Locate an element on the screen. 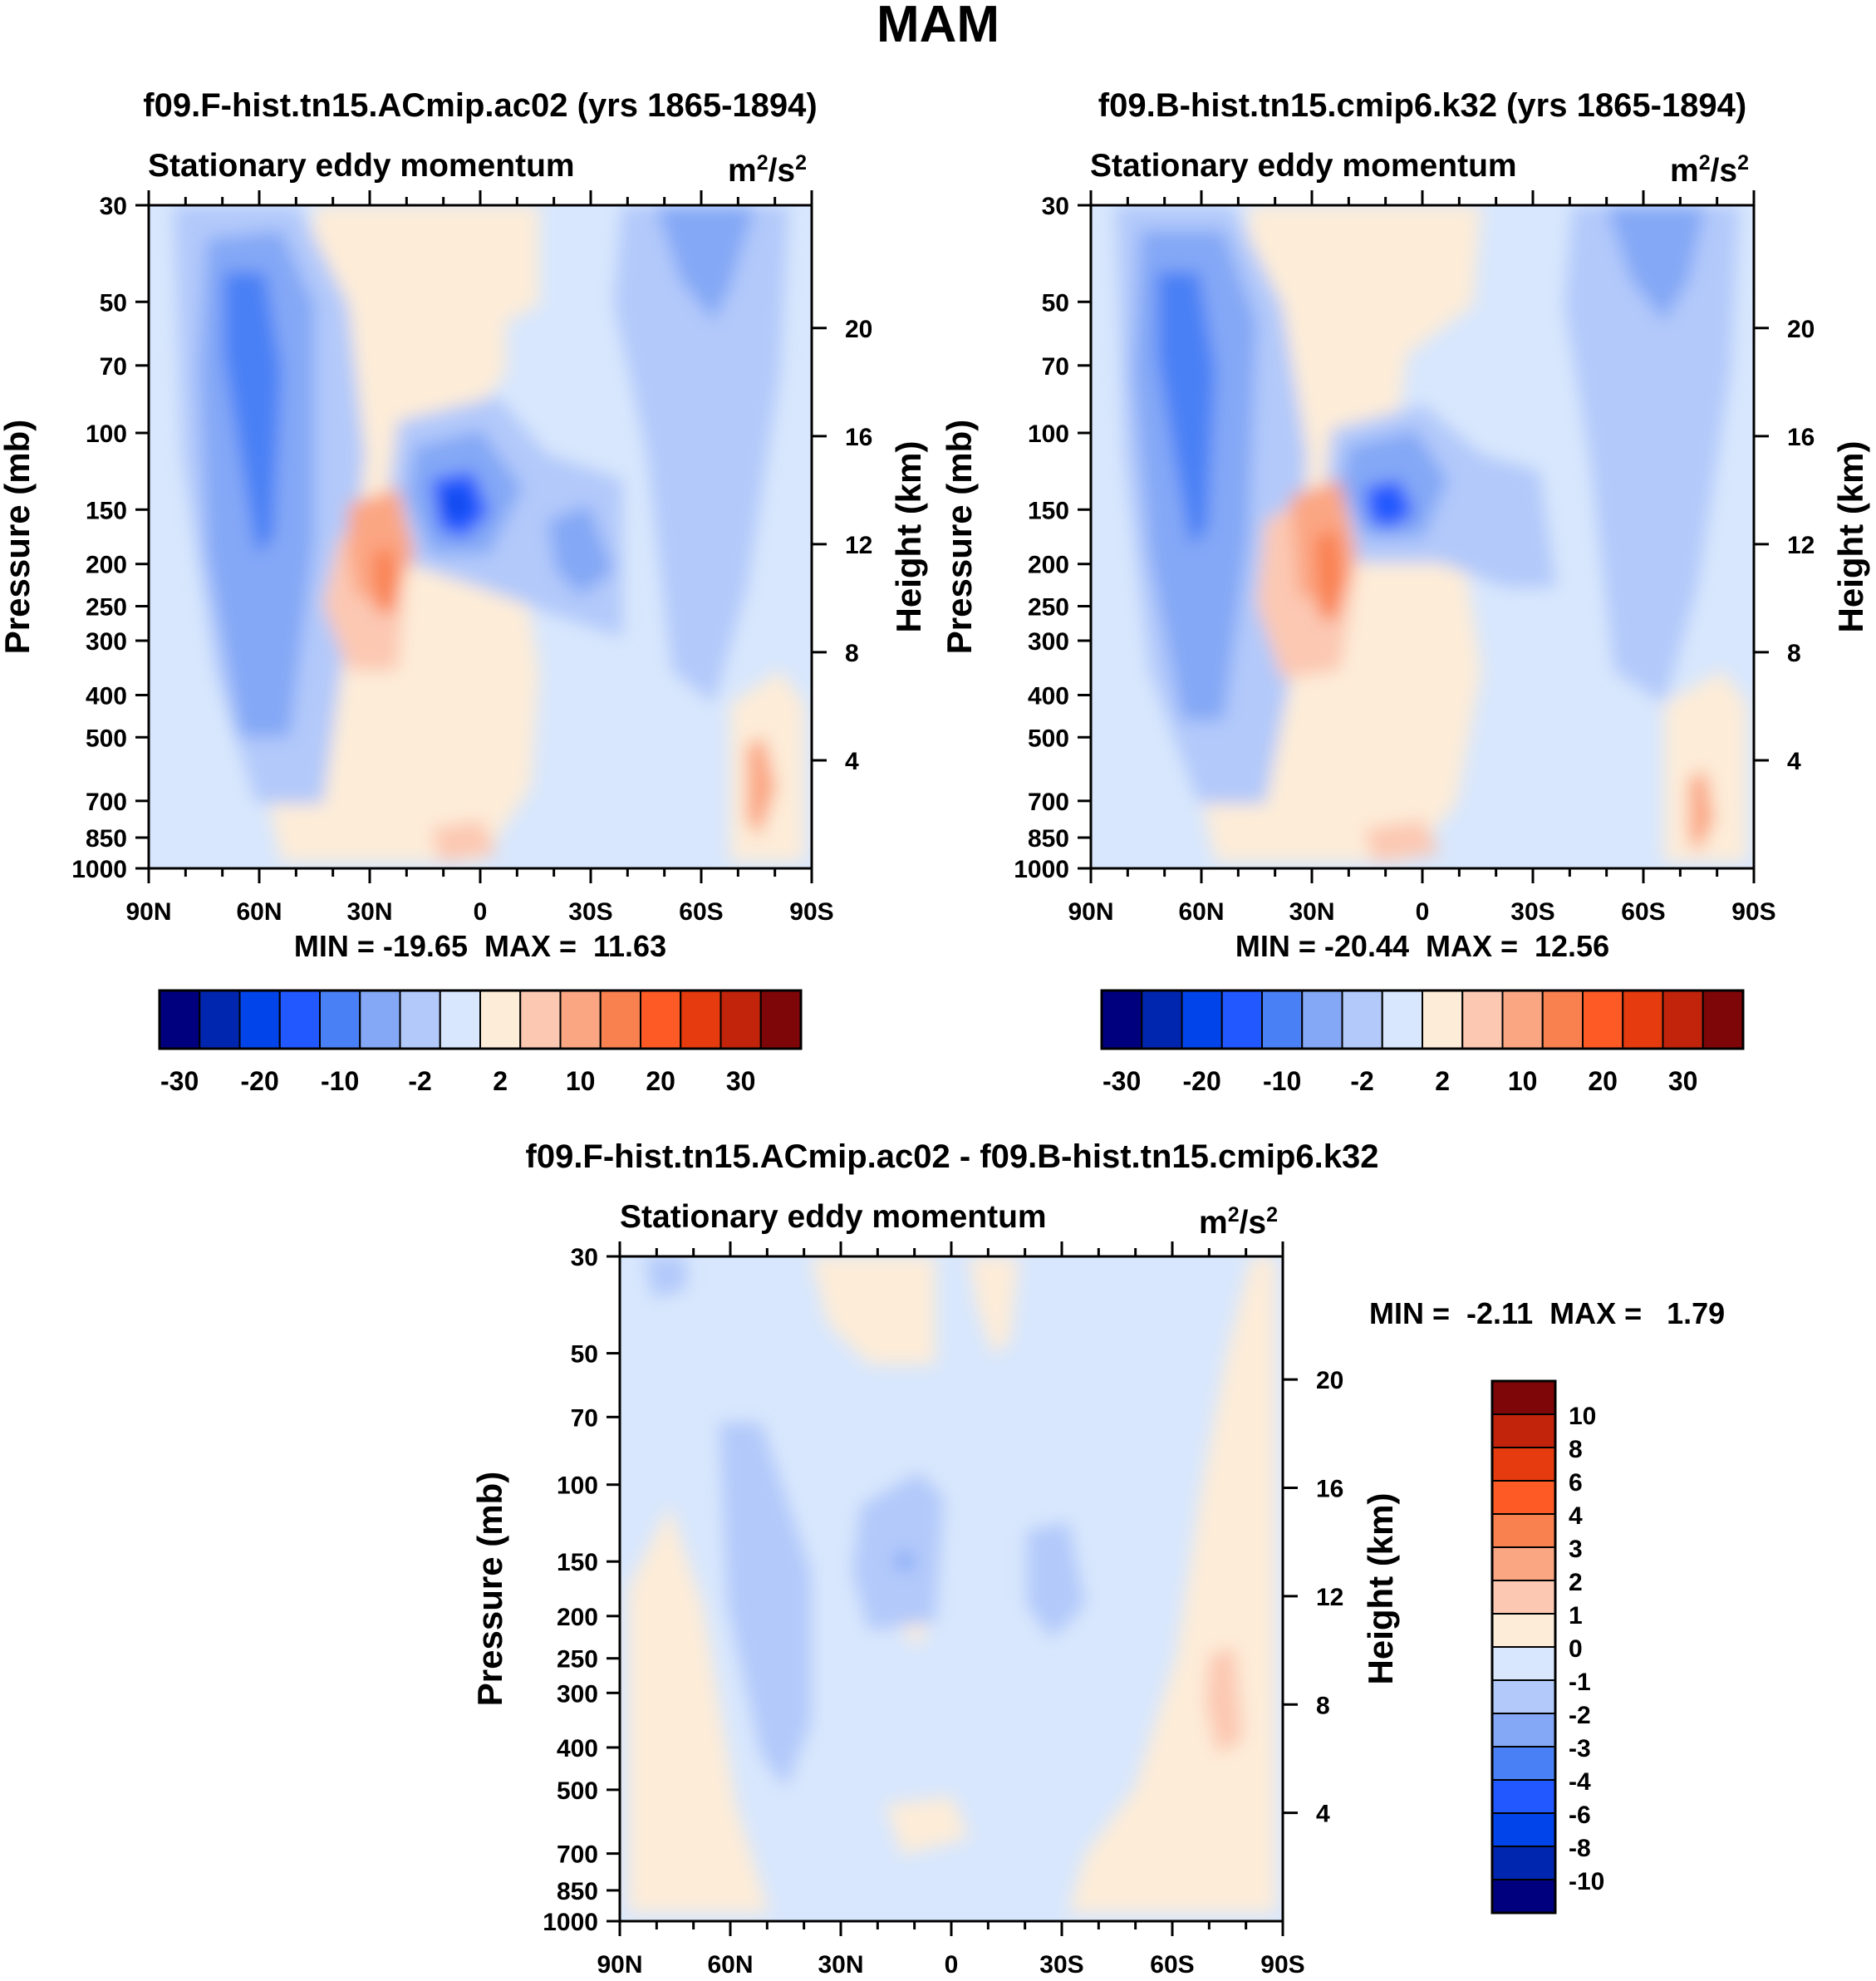 The width and height of the screenshot is (1876, 1981). colorbar: -30 -20 -10 -2 2 10 20 30 is located at coordinates (1422, 1042).